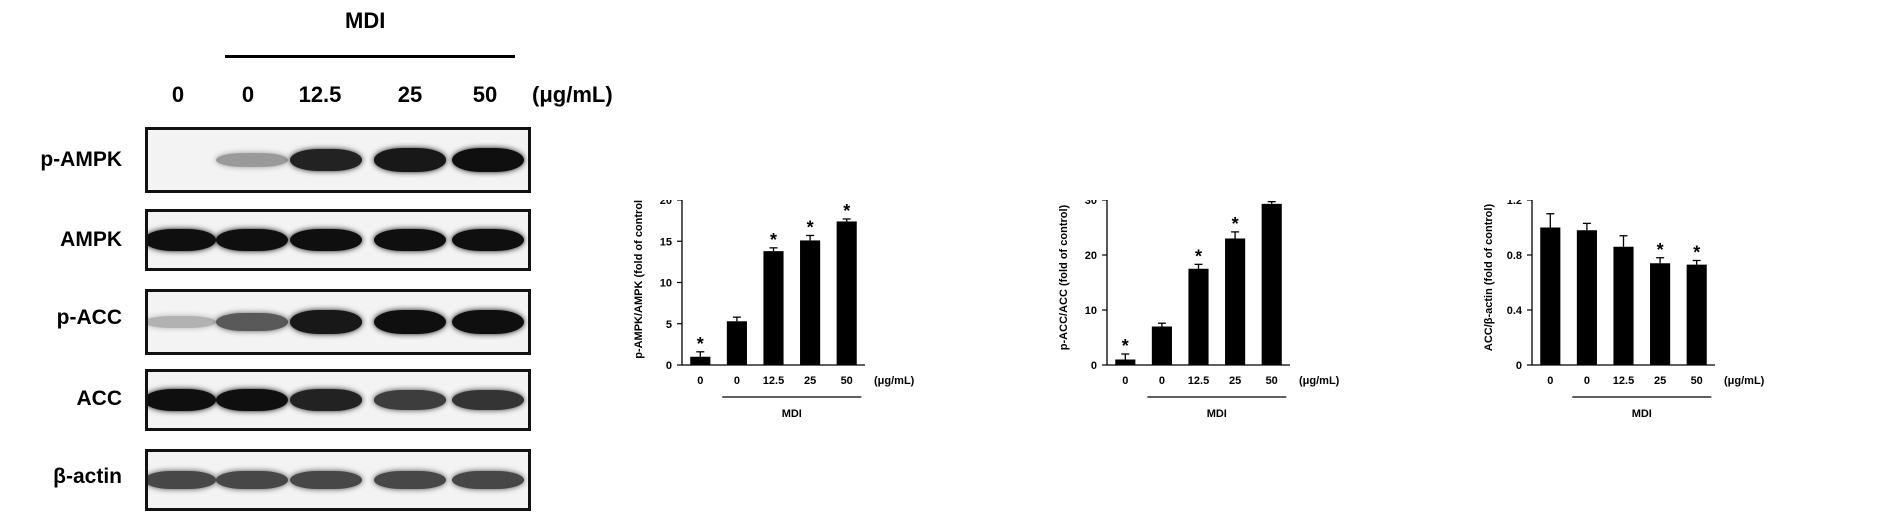  Describe the element at coordinates (1064, 277) in the screenshot. I see `y-axis-label: p-ACC/ACC (fold of control)` at that location.